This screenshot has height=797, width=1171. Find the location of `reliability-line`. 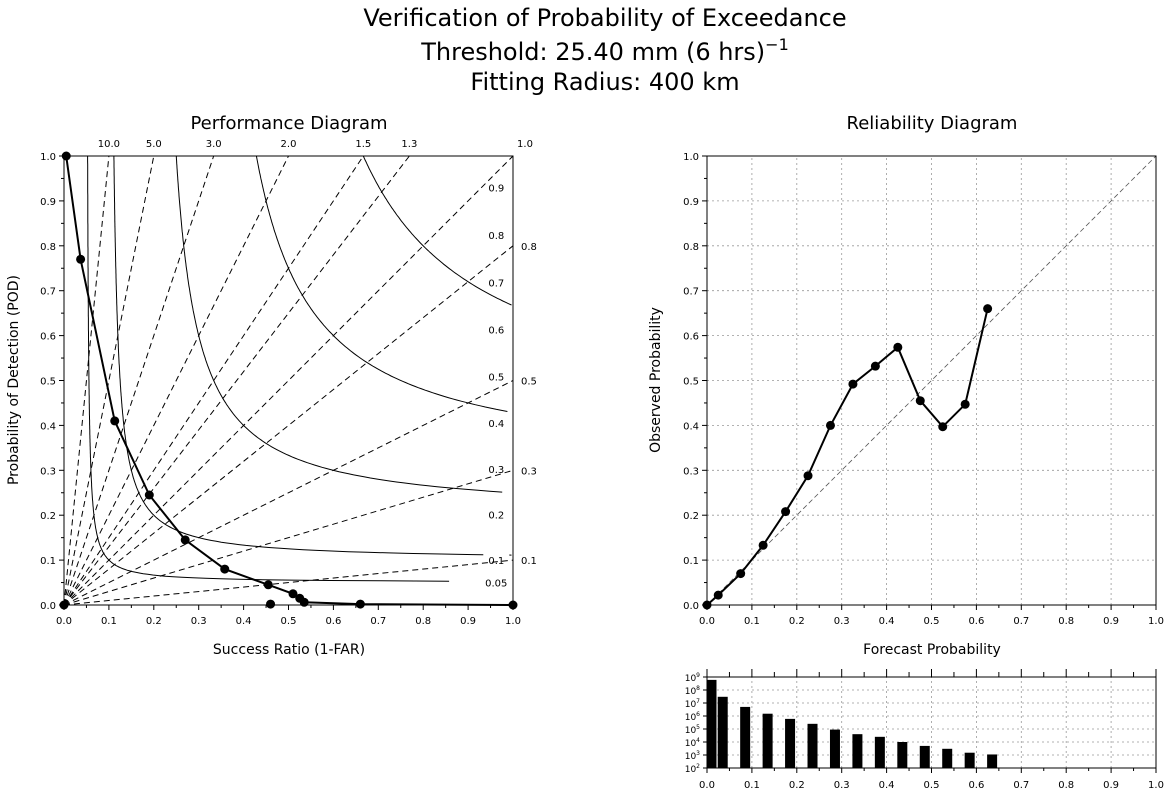

reliability-line is located at coordinates (847, 457).